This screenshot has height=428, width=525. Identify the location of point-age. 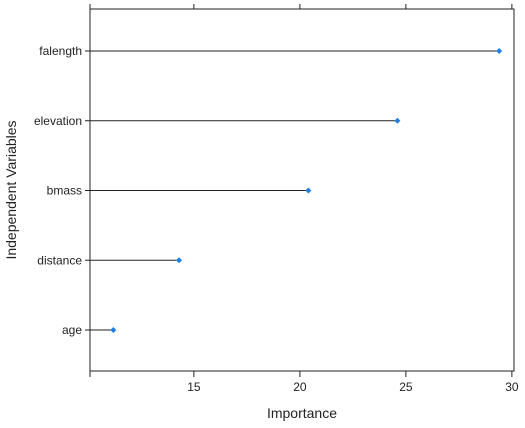
(113, 330).